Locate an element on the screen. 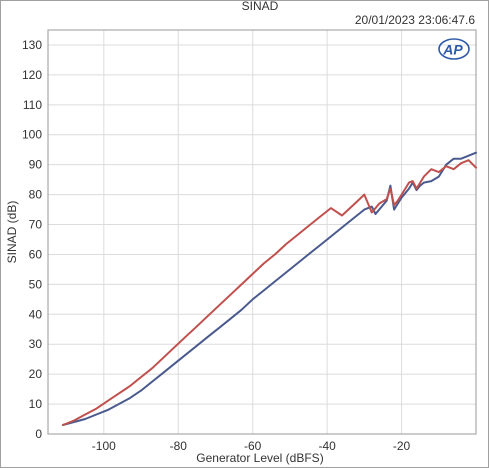 The image size is (489, 468). timestamp-label: 20/01/2023 23:06:47.6 is located at coordinates (415, 20).